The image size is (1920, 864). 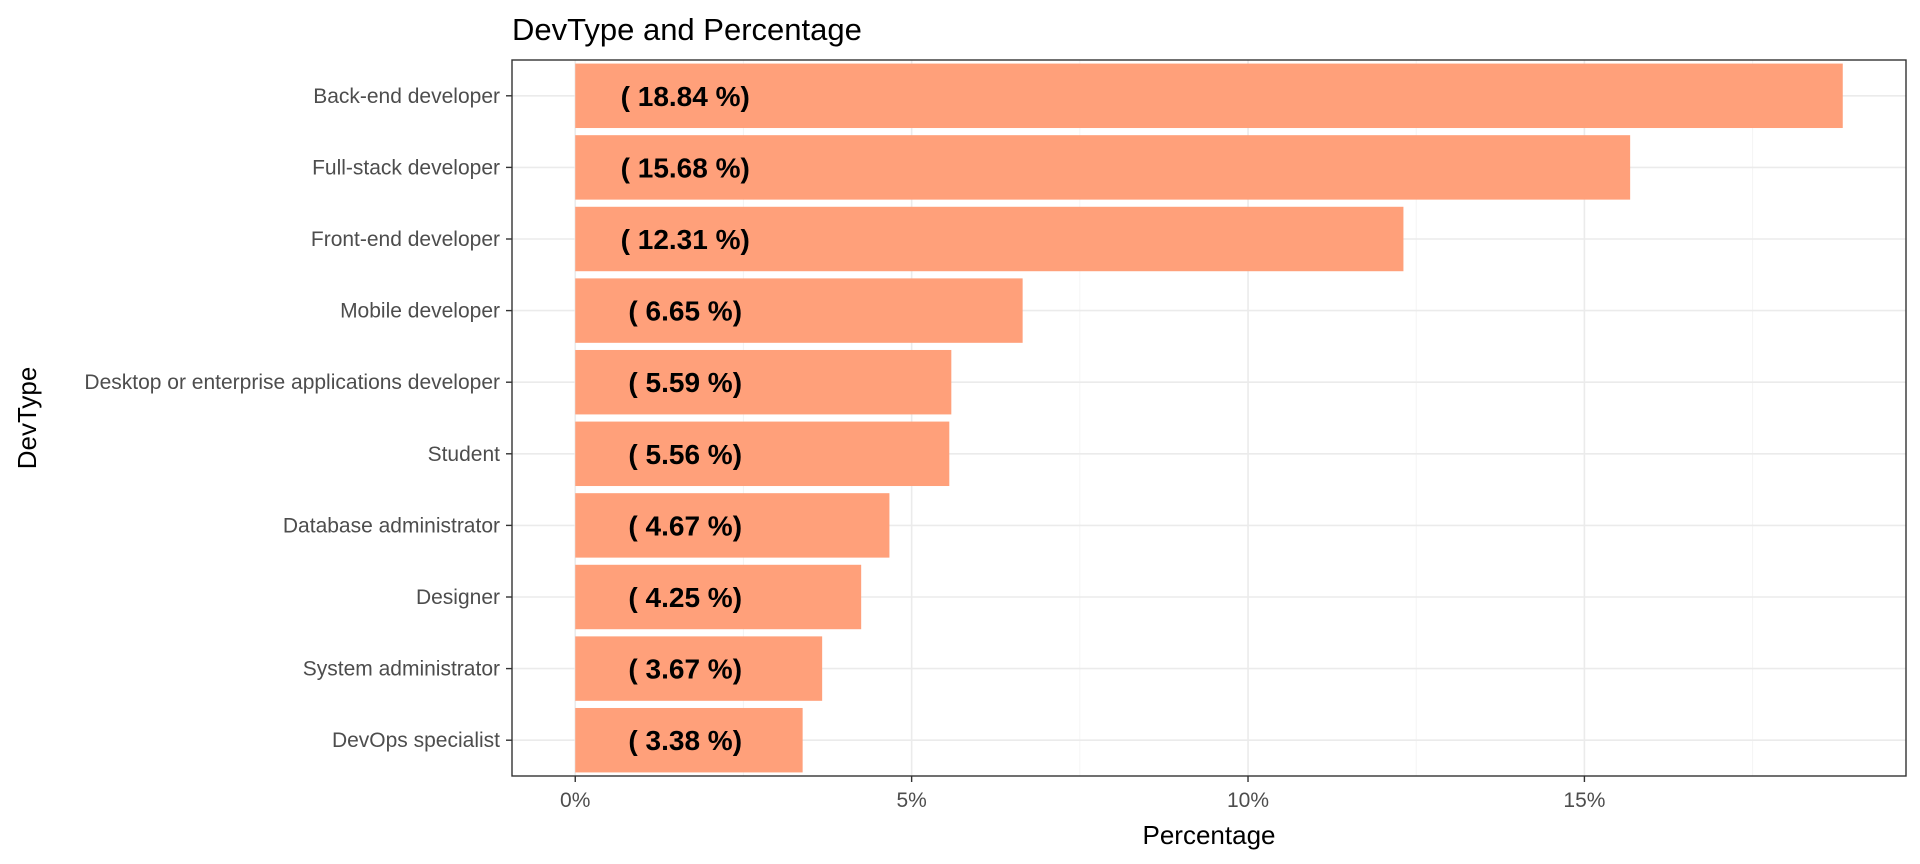 I want to click on y-tick-label: Full-stack developer, so click(x=406, y=167).